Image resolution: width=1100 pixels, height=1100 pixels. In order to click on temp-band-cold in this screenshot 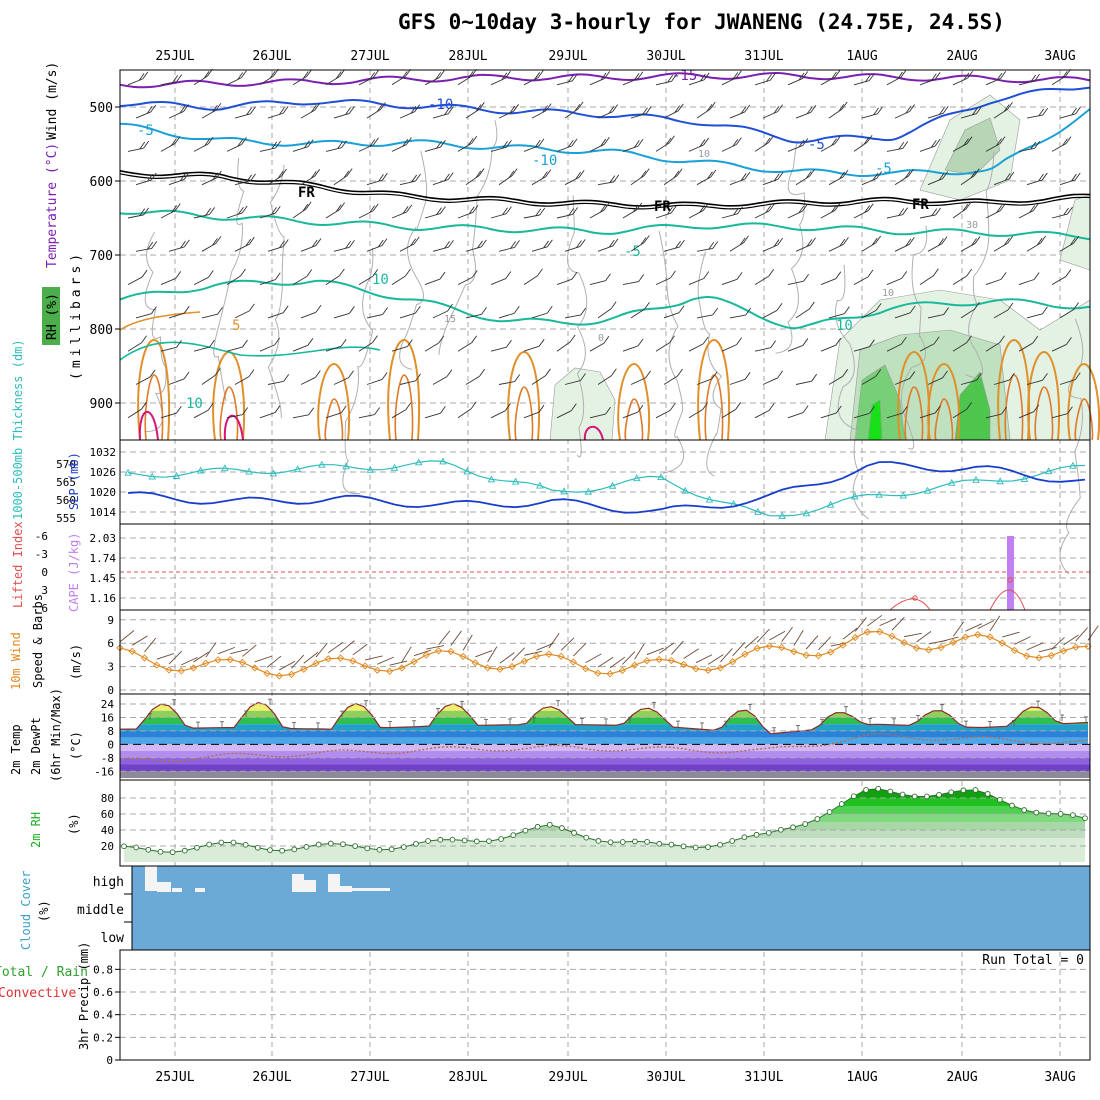, I will do `click(605, 761)`.